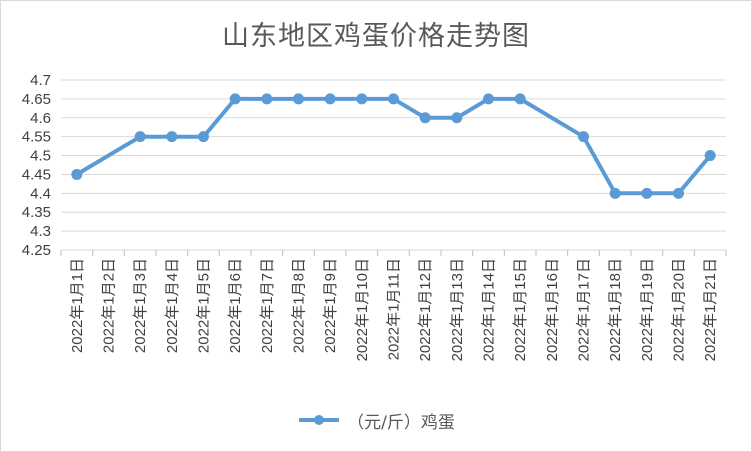  What do you see at coordinates (319, 420) in the screenshot?
I see `legend-marker` at bounding box center [319, 420].